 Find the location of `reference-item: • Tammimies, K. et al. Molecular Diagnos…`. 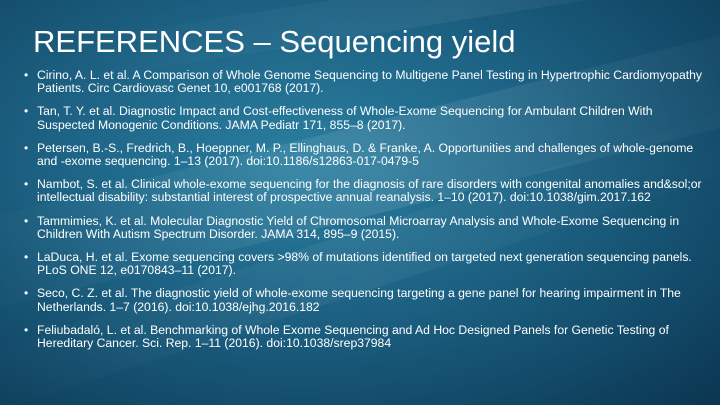

reference-item: • Tammimies, K. et al. Molecular Diagnos… is located at coordinates (364, 227).